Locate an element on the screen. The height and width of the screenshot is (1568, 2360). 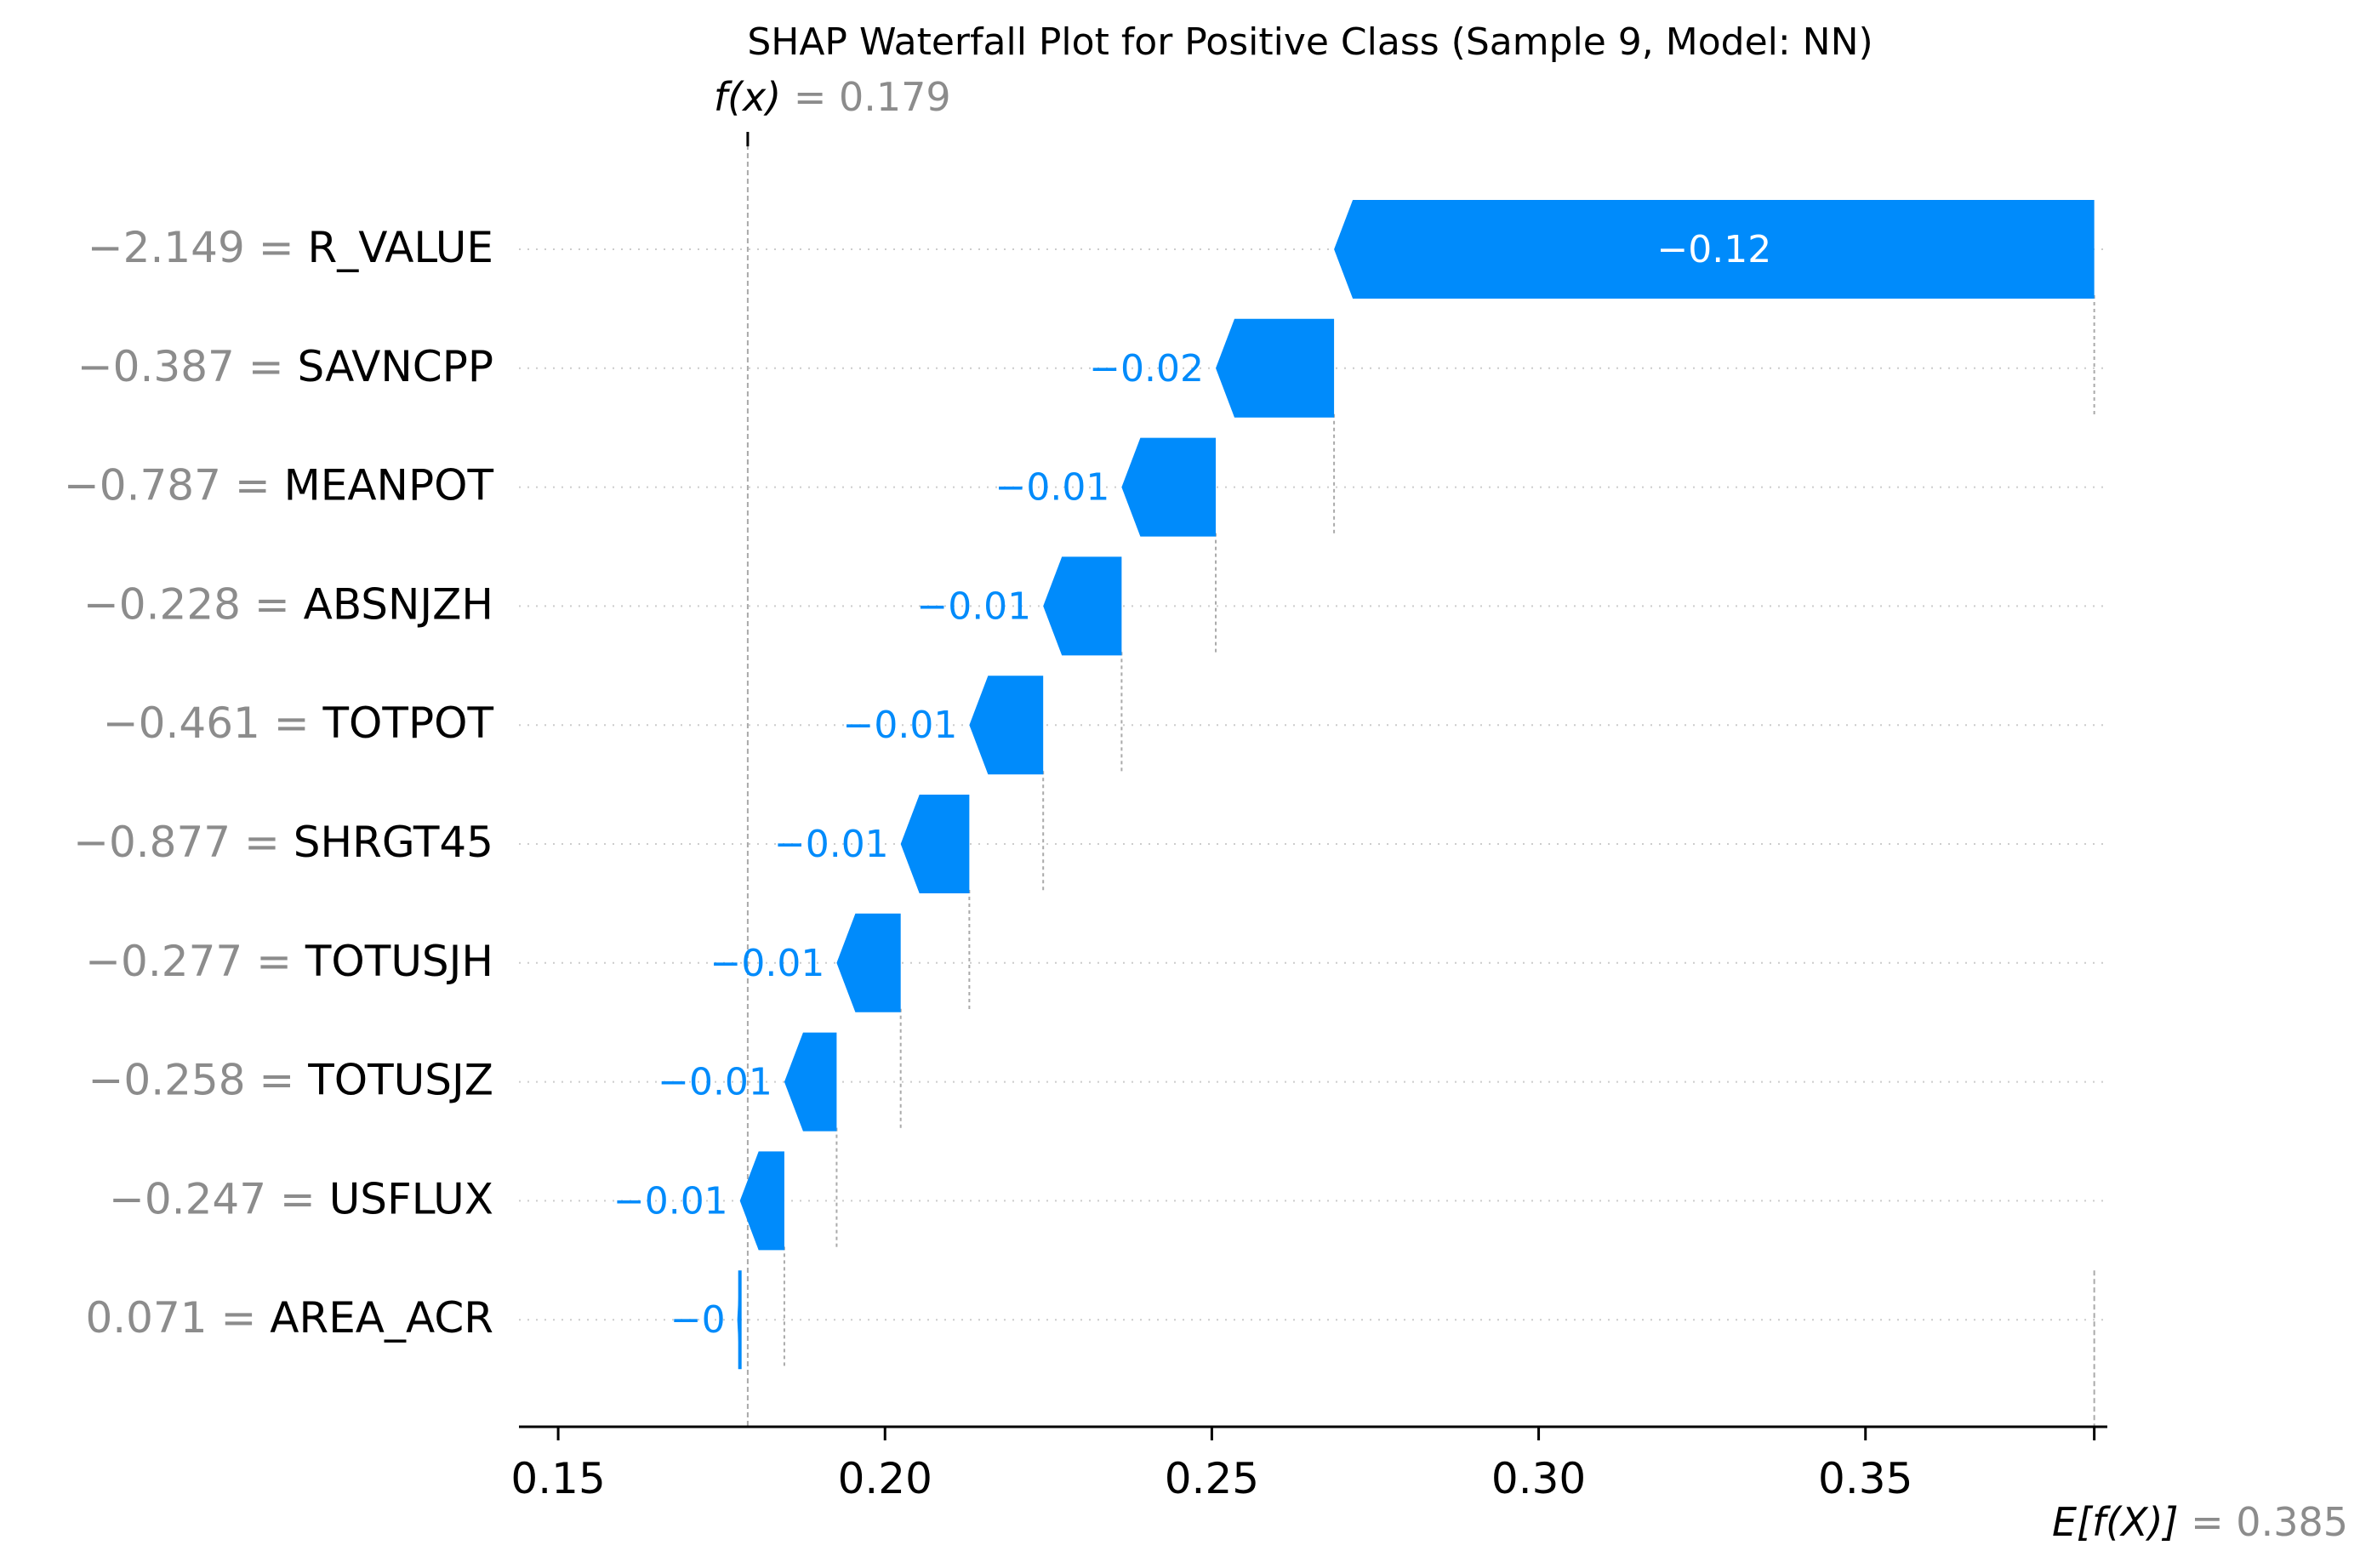
bar-totusjz is located at coordinates (810, 1082).